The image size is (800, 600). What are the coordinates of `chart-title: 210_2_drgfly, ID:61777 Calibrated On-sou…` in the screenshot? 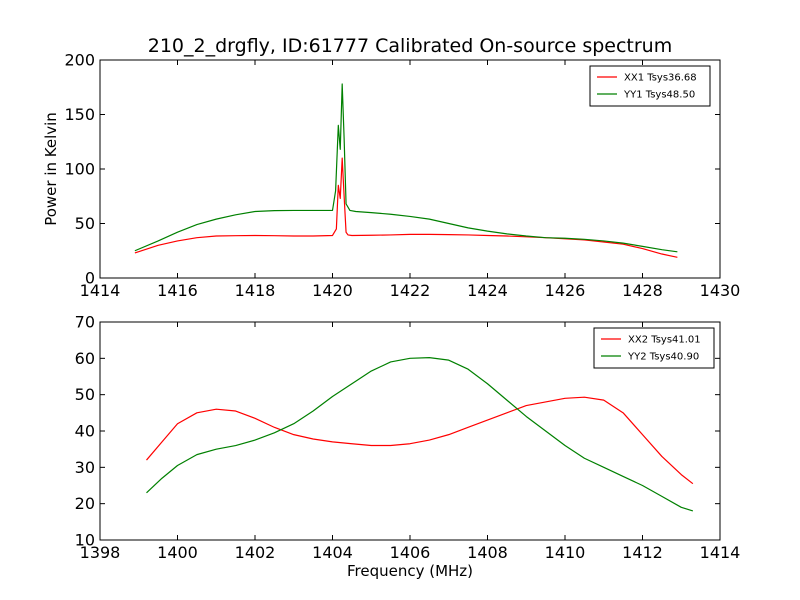 It's located at (410, 46).